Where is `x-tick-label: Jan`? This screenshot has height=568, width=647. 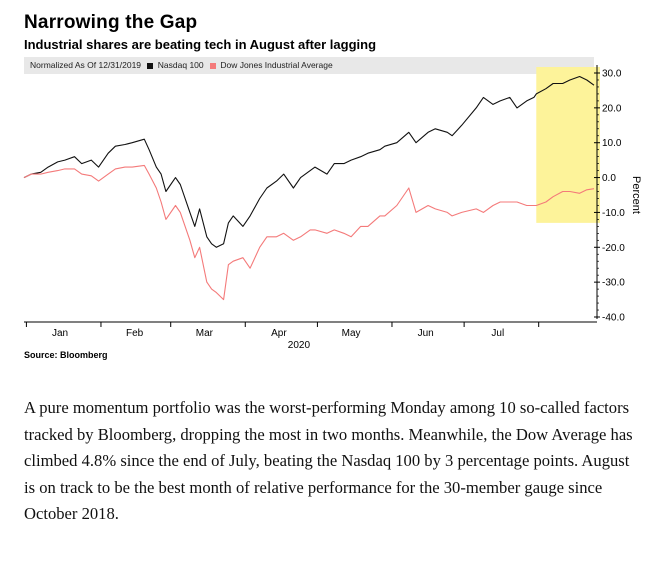 x-tick-label: Jan is located at coordinates (60, 333).